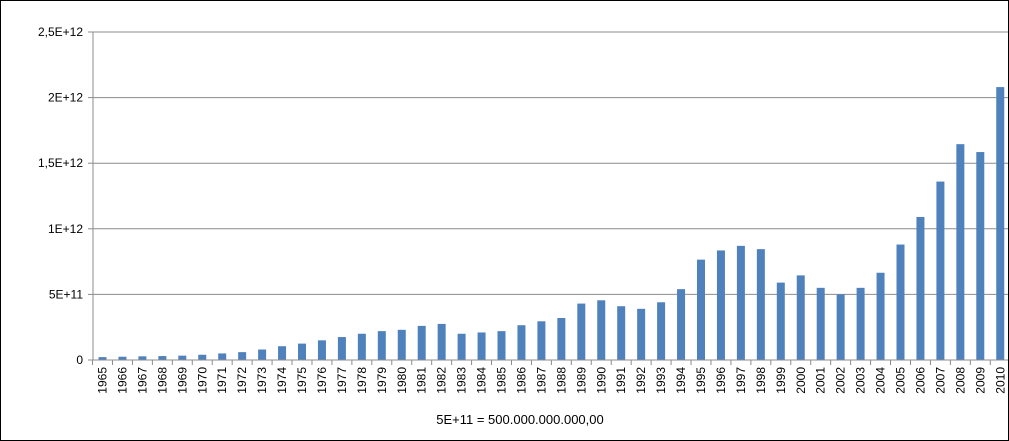 Image resolution: width=1009 pixels, height=441 pixels. I want to click on x-tick-label: 2002, so click(841, 380).